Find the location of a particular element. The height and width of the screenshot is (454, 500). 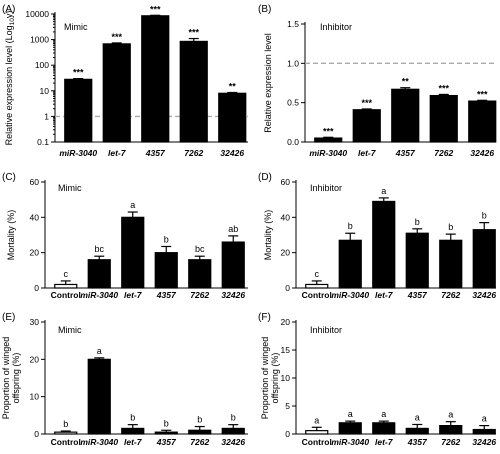

bar-annotation: ab is located at coordinates (233, 229).